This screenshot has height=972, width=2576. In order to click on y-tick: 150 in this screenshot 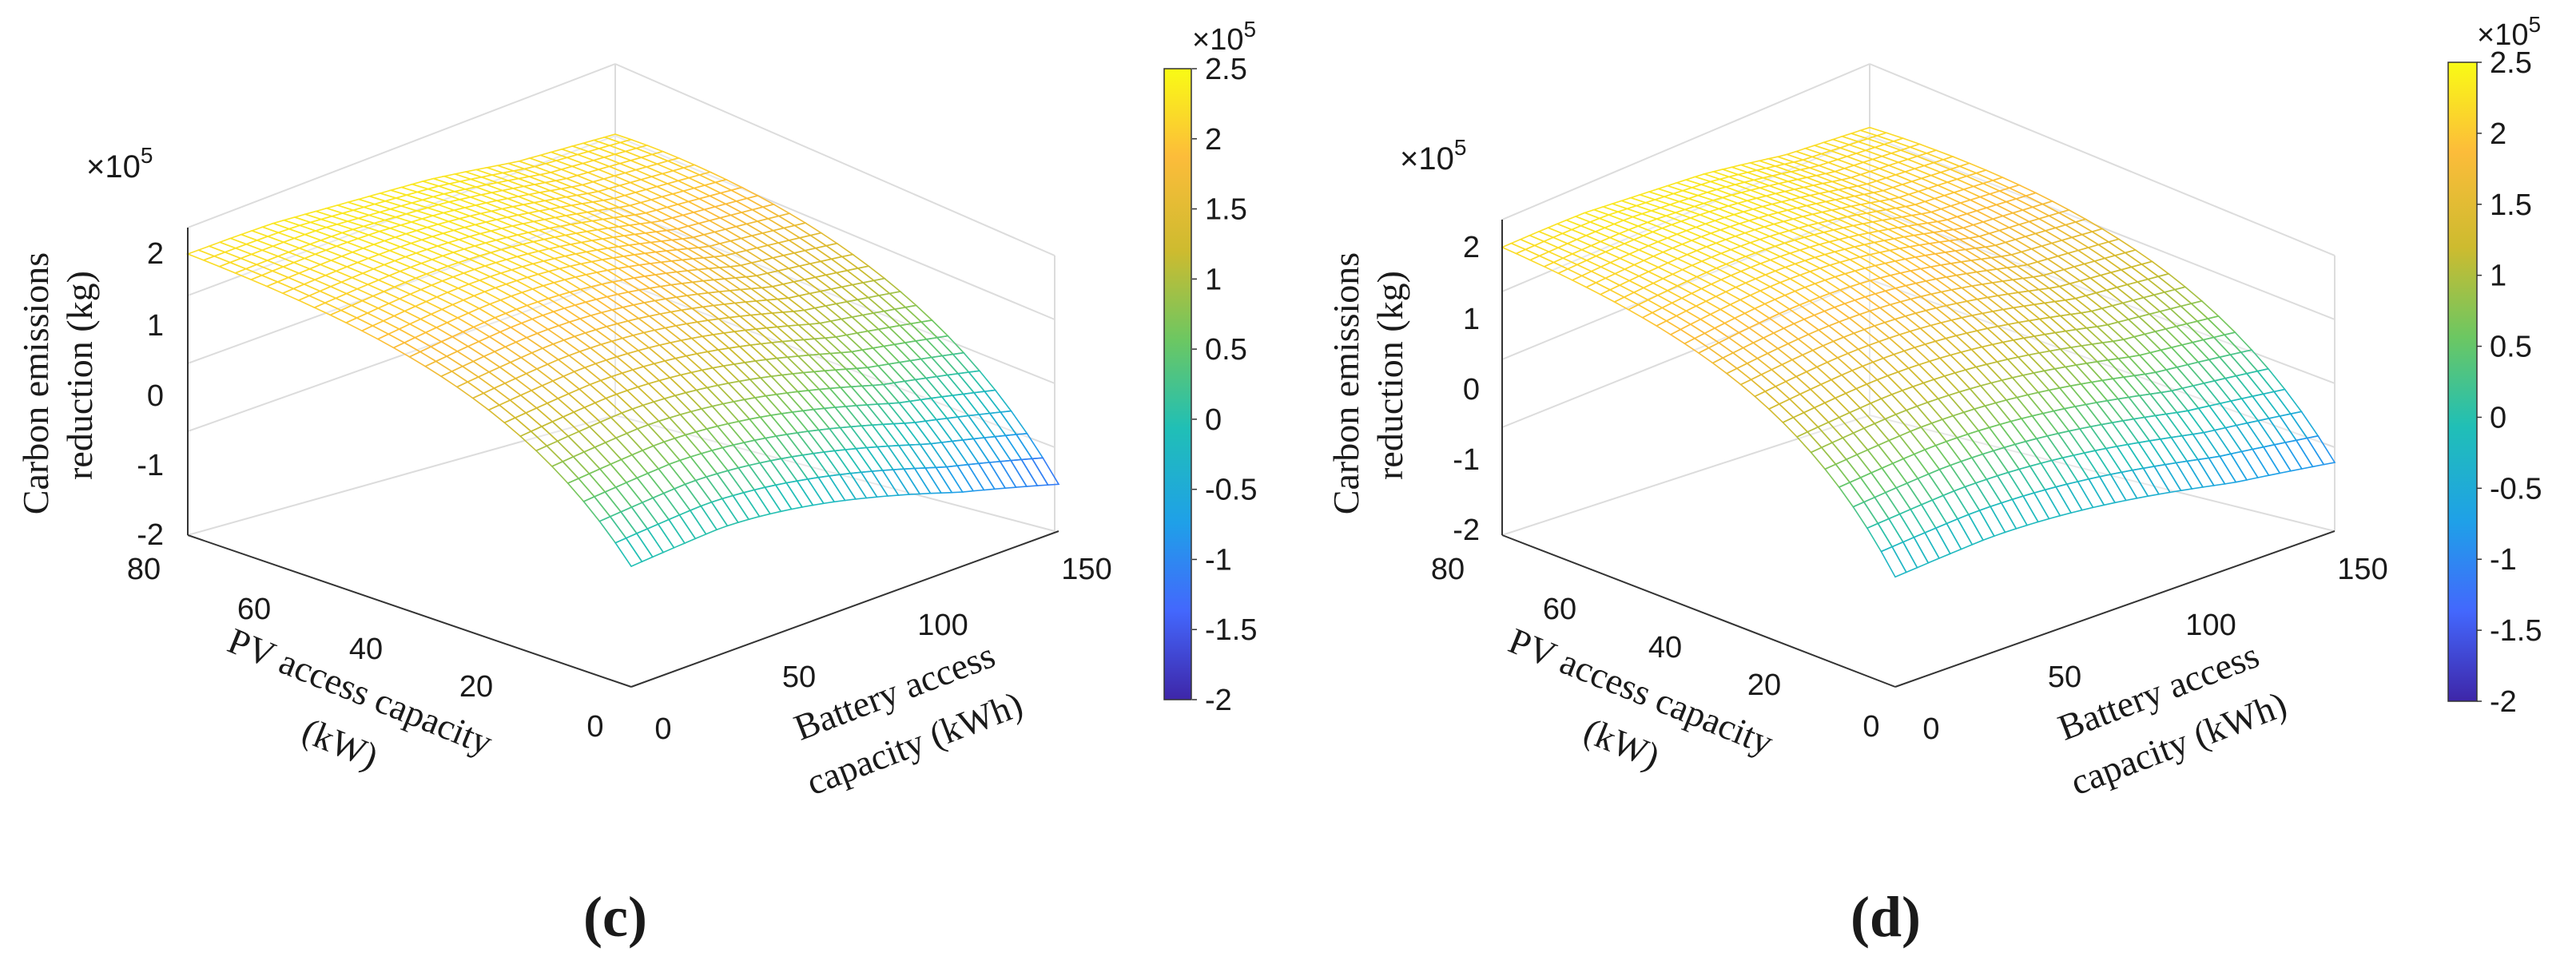, I will do `click(2362, 569)`.